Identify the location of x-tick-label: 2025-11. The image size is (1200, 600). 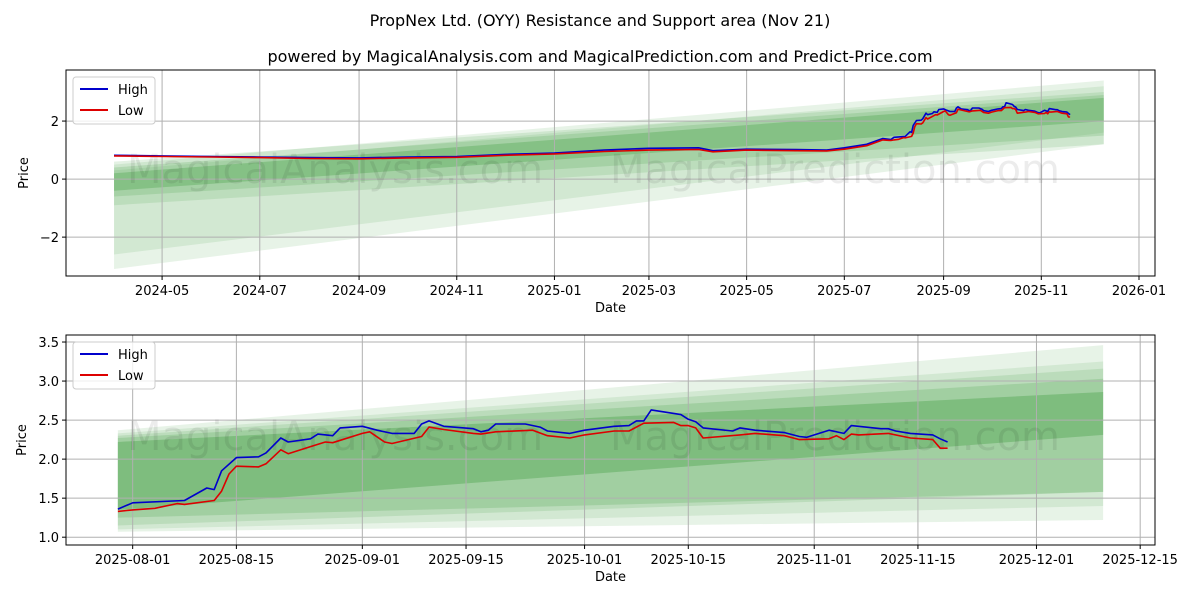
(1041, 291).